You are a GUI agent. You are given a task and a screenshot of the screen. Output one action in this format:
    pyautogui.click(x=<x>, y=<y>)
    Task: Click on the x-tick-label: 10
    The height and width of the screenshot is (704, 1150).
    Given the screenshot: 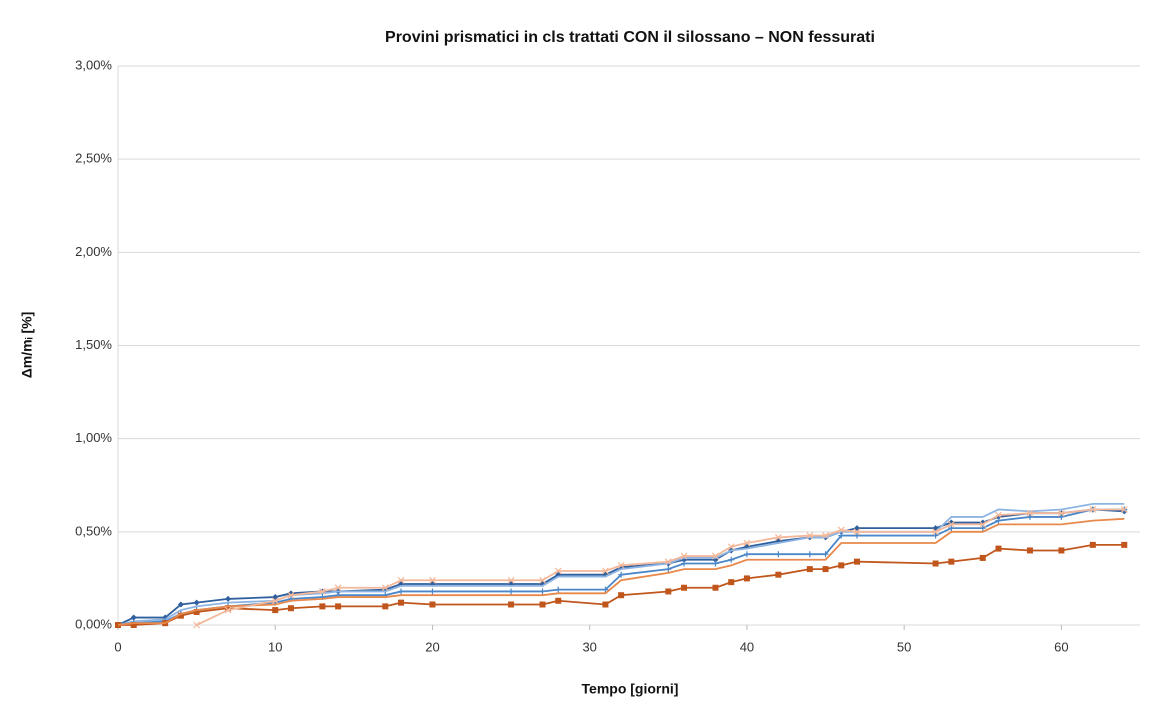 What is the action you would take?
    pyautogui.click(x=275, y=646)
    